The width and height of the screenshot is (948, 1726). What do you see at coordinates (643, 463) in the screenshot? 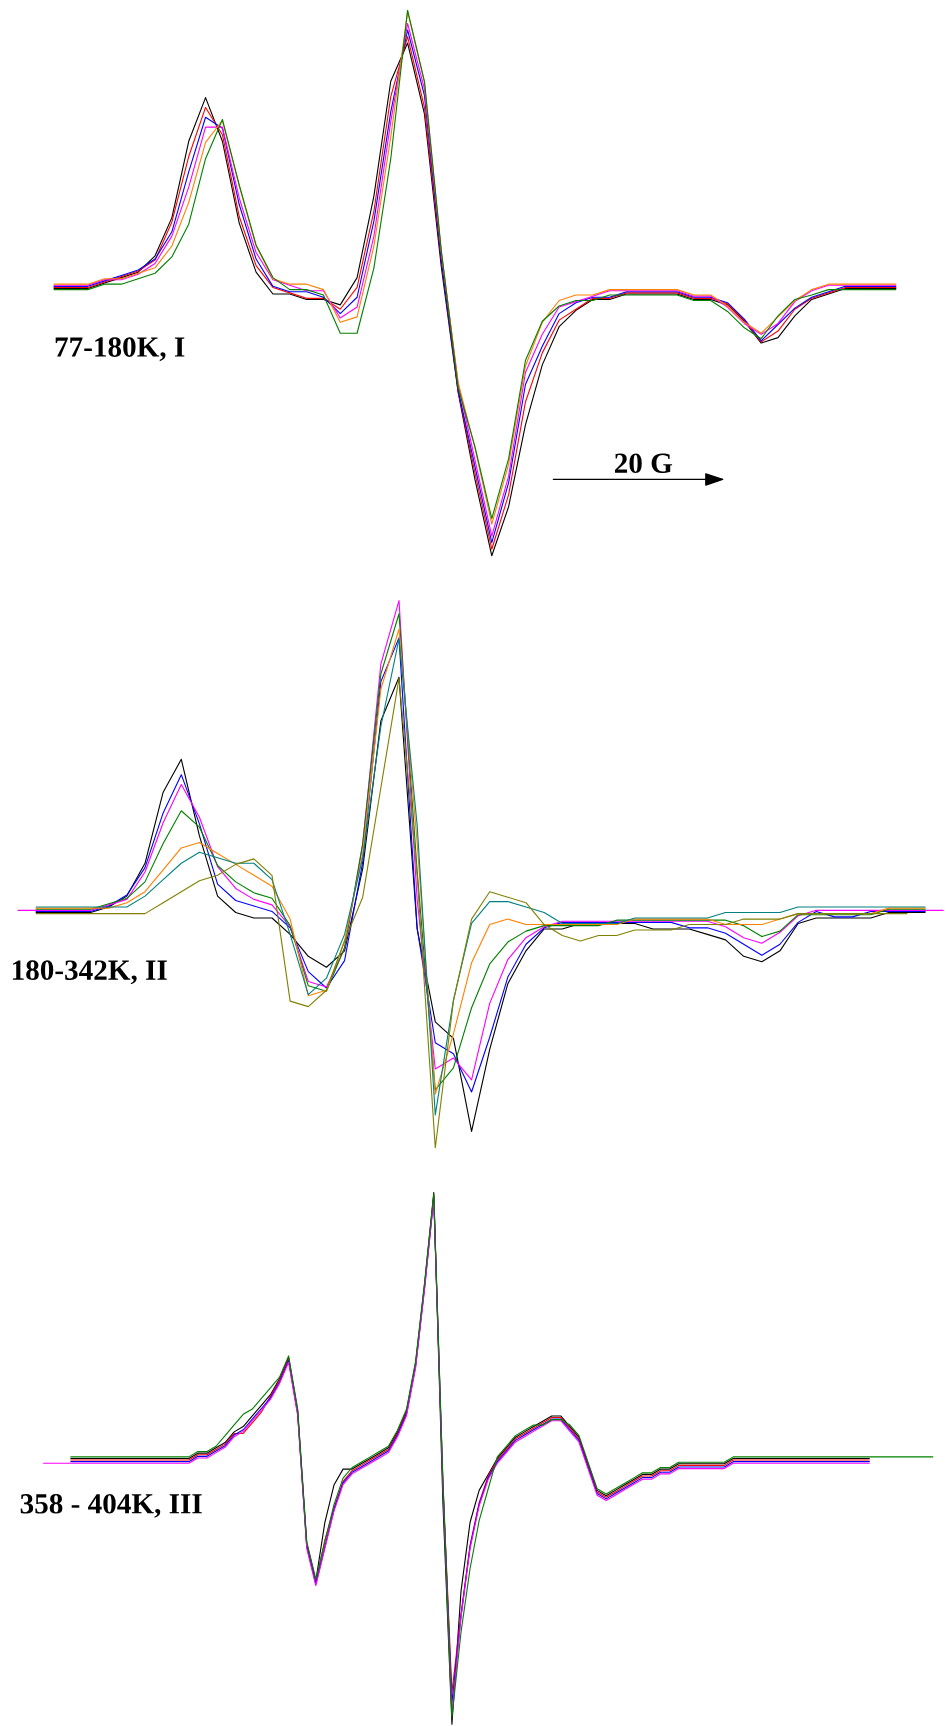
I see `annotation: 20 G` at bounding box center [643, 463].